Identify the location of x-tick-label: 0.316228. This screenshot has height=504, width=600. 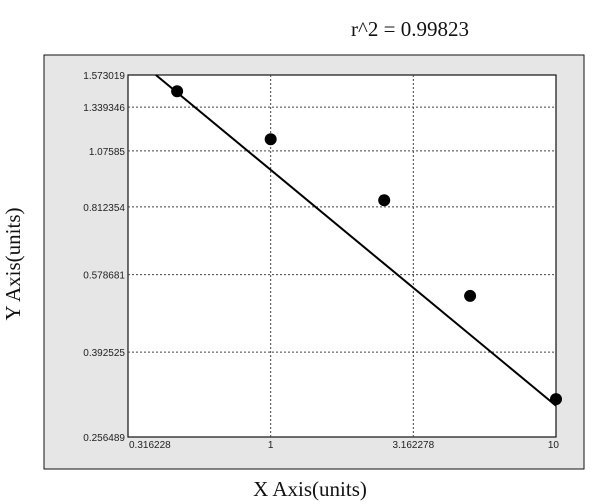
(150, 445).